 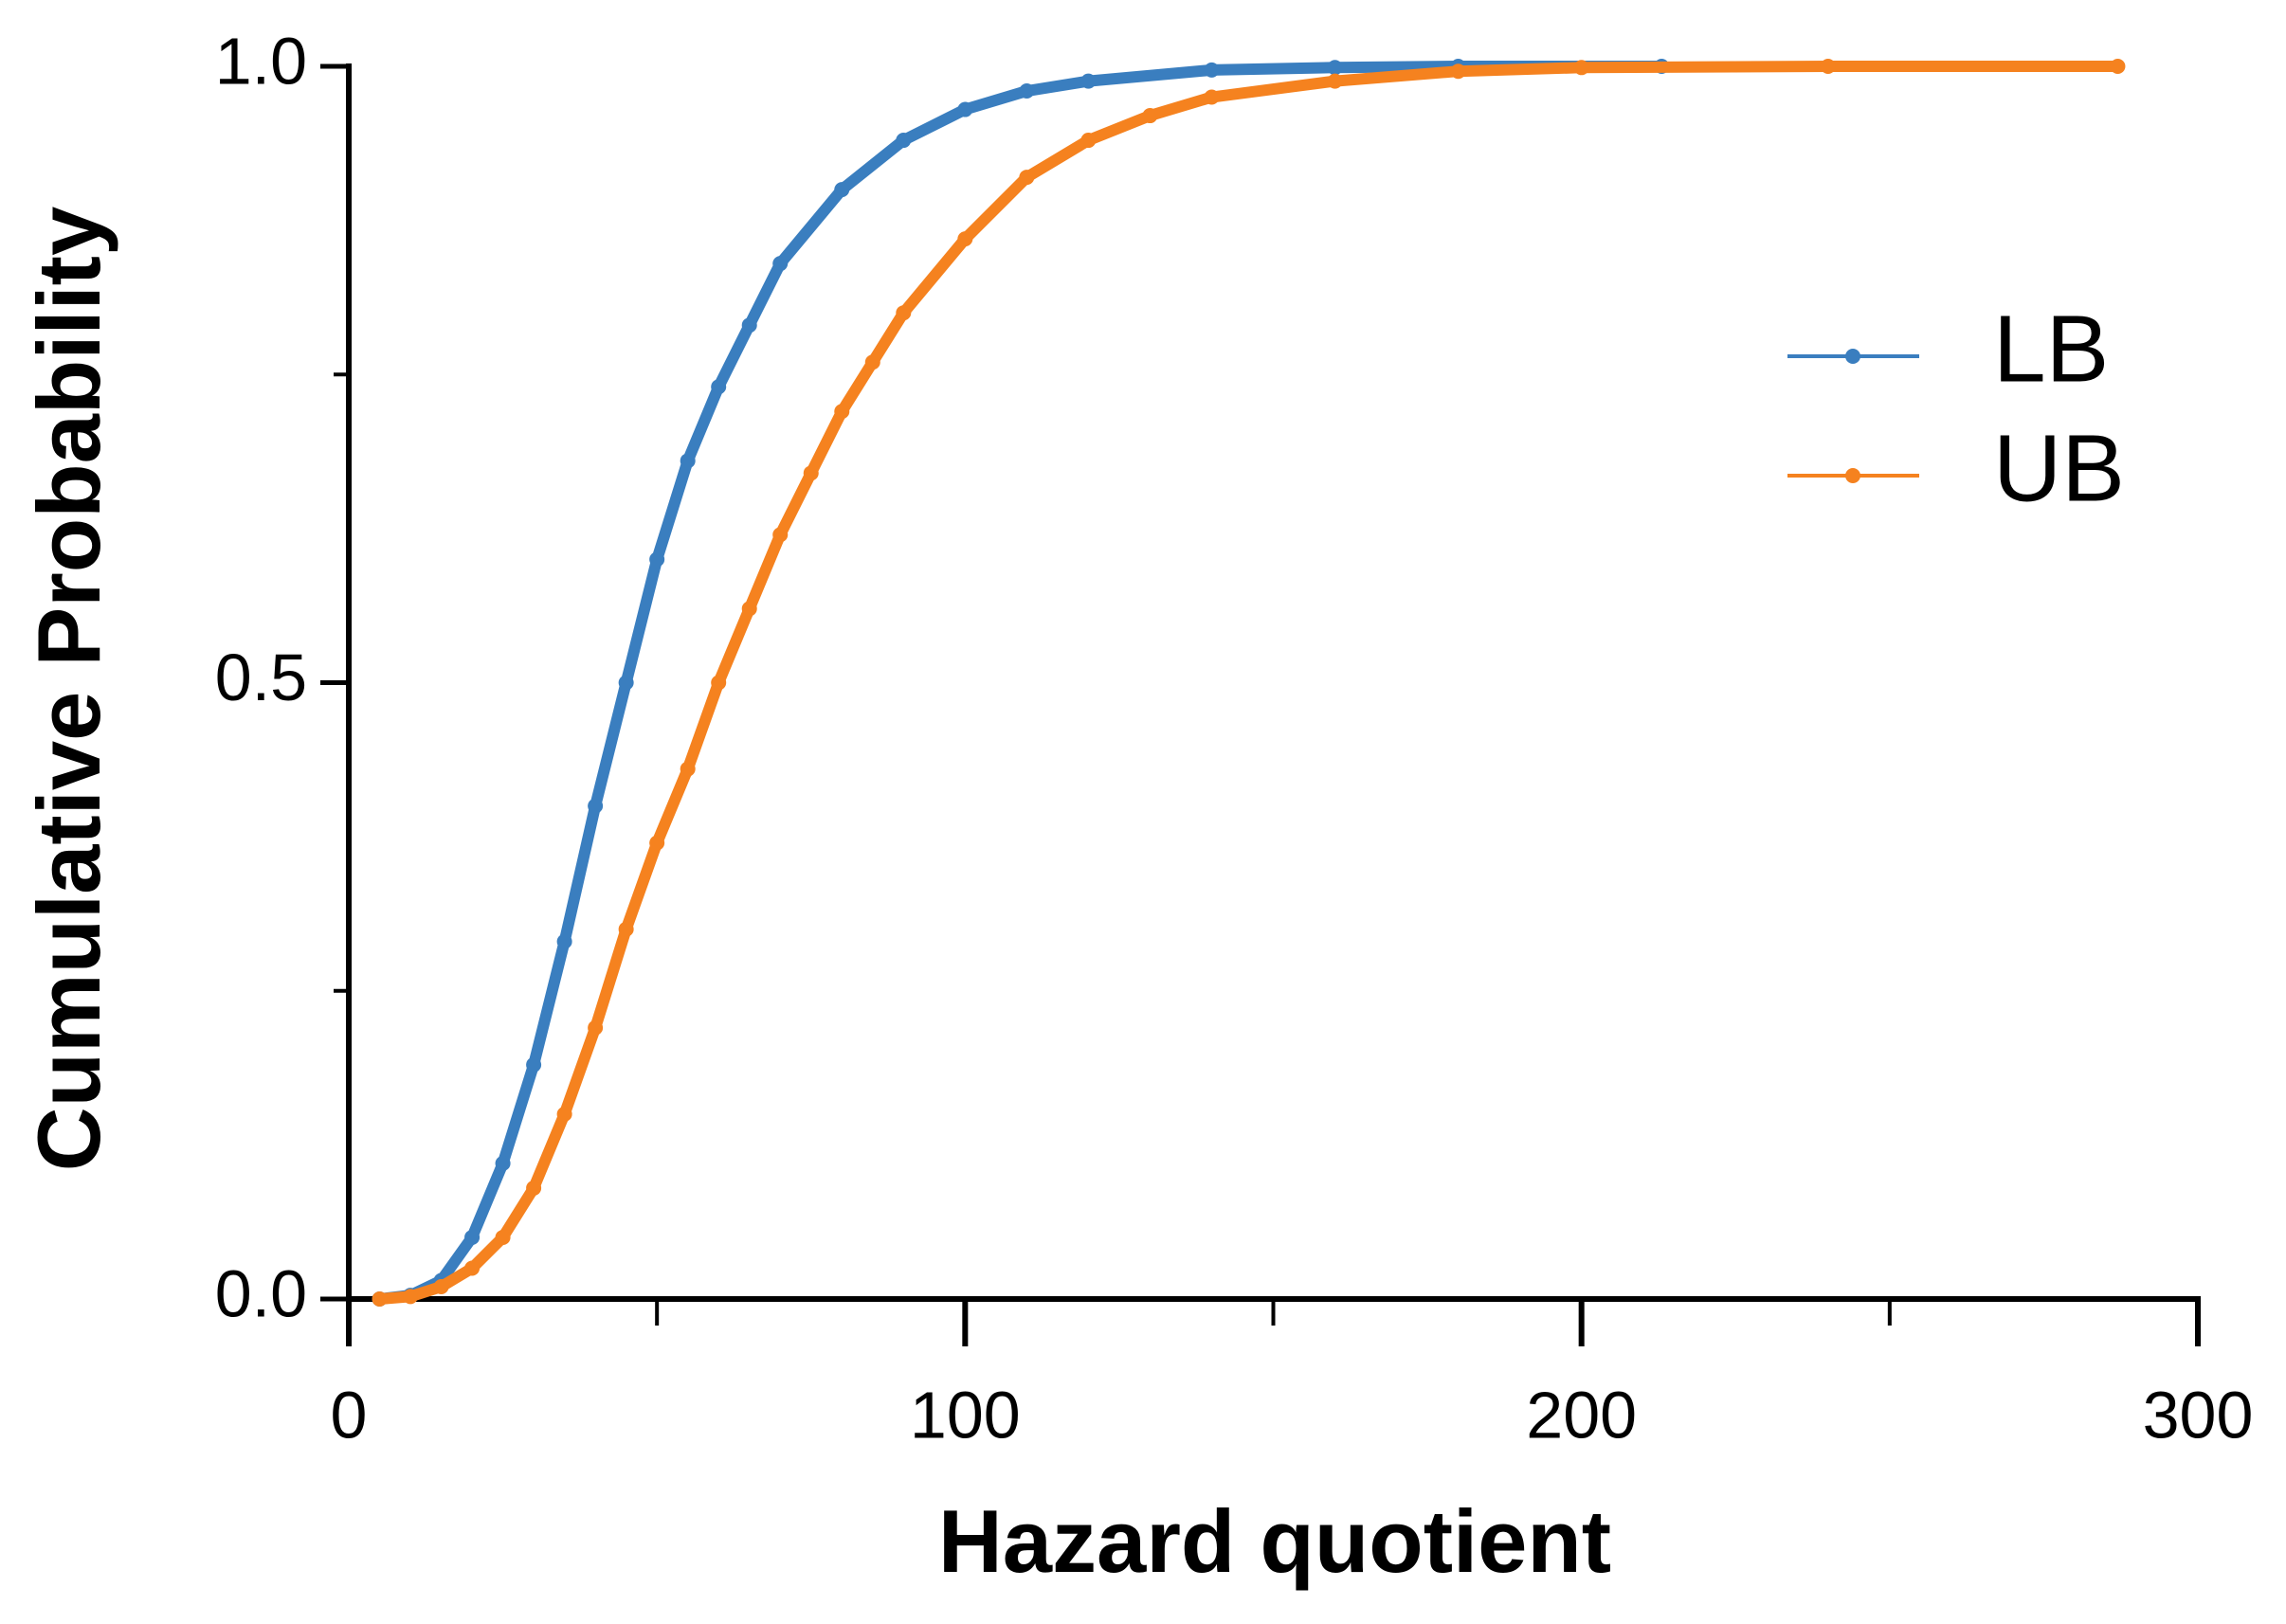 What do you see at coordinates (261, 61) in the screenshot?
I see `y-tick-label: 1.0` at bounding box center [261, 61].